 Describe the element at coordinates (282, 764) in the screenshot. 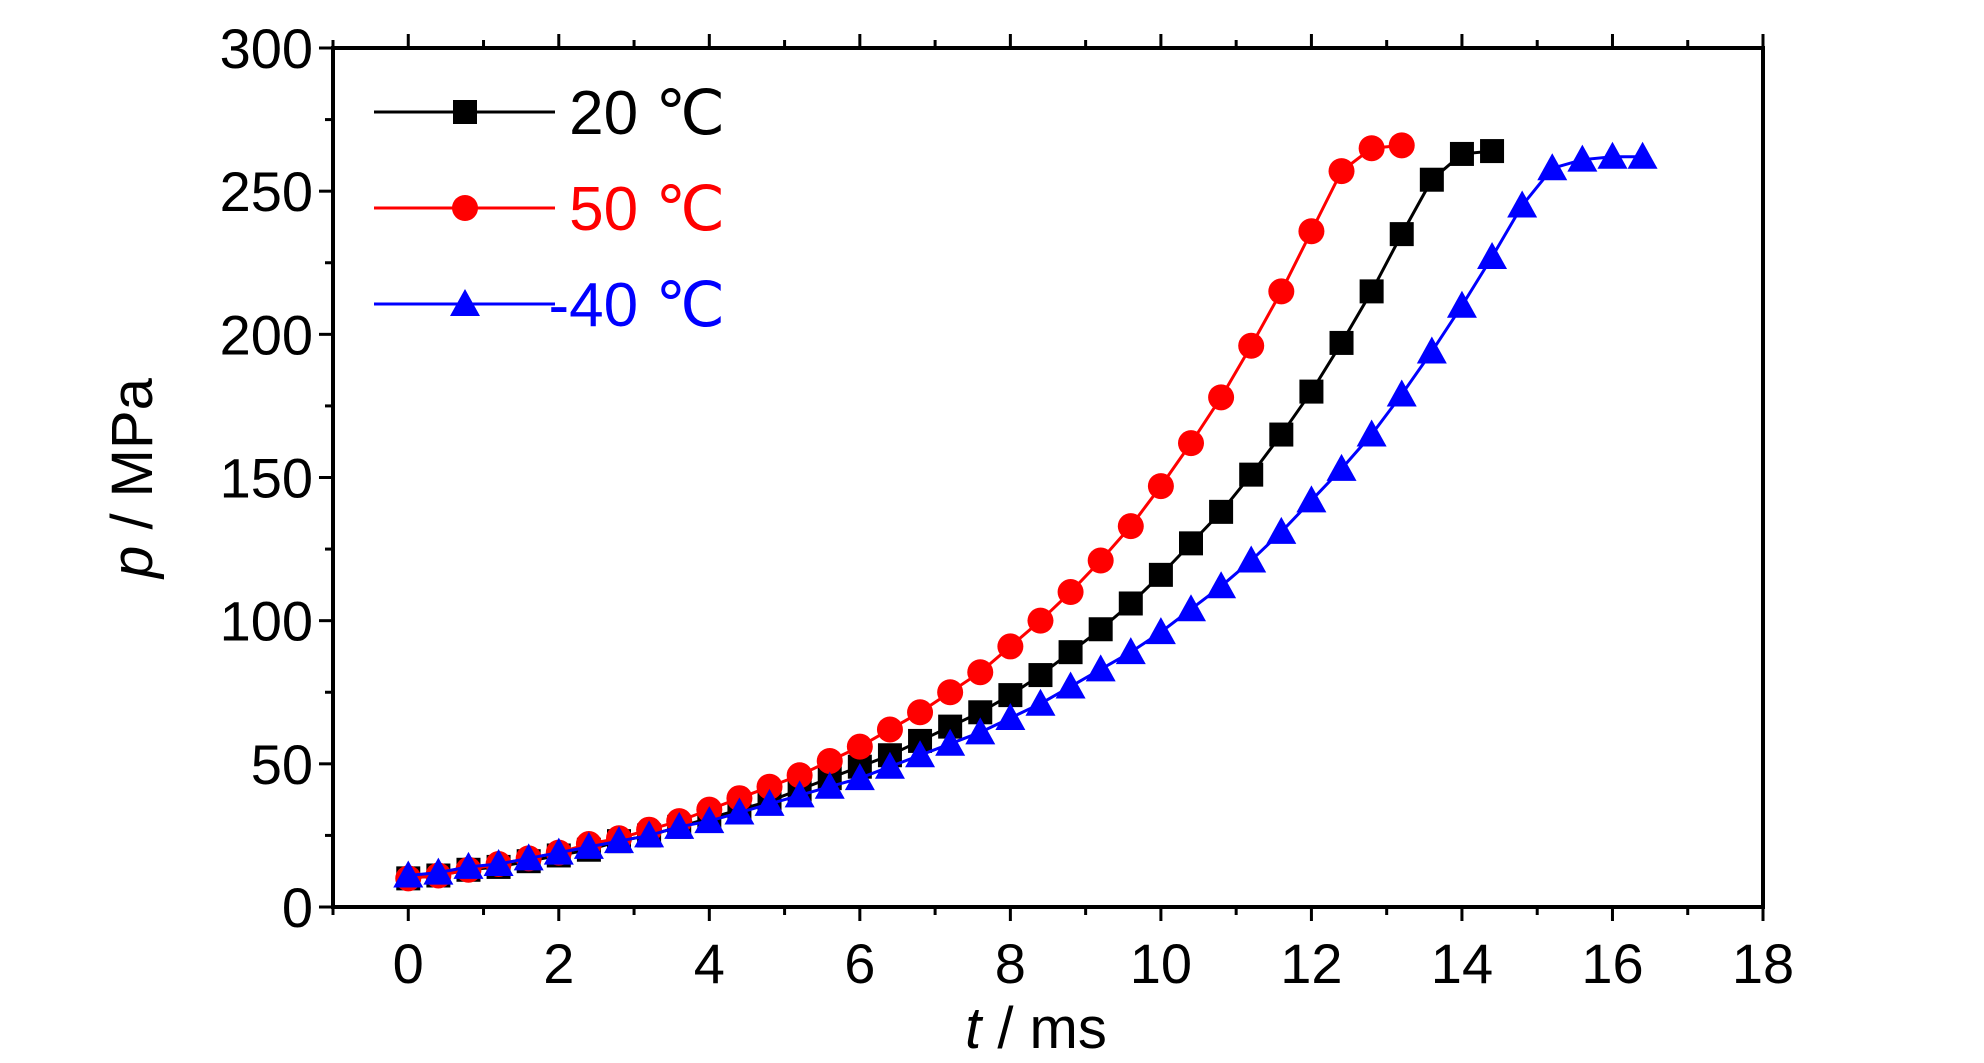

I see `y-tick-label: 50` at that location.